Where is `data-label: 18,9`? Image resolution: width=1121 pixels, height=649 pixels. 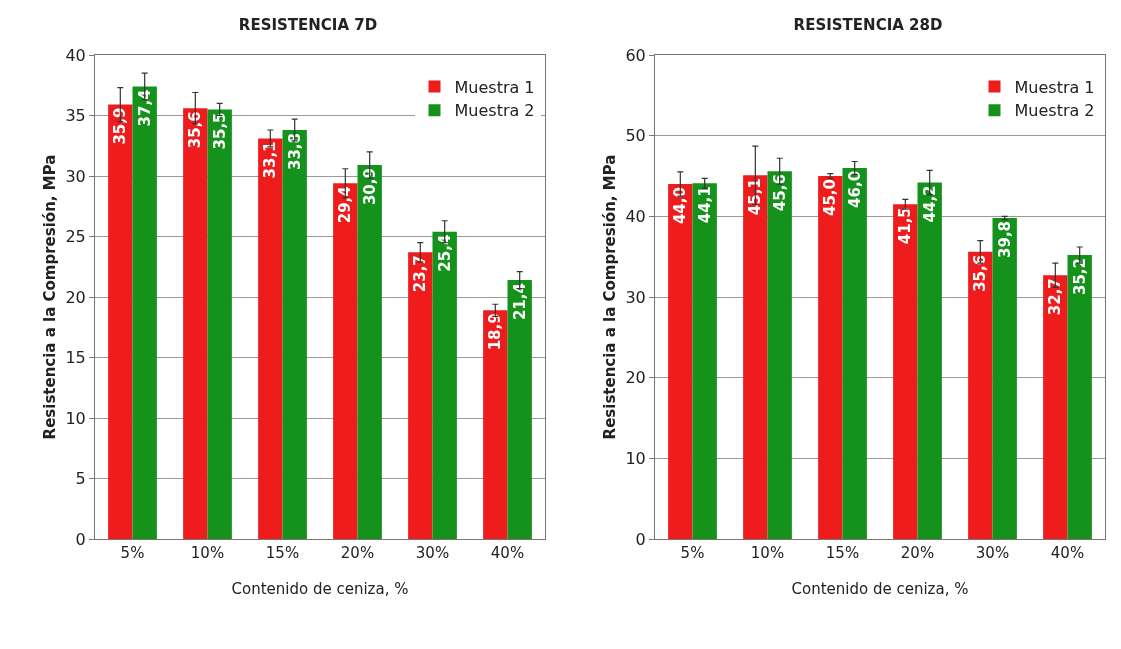 data-label: 18,9 is located at coordinates (495, 332).